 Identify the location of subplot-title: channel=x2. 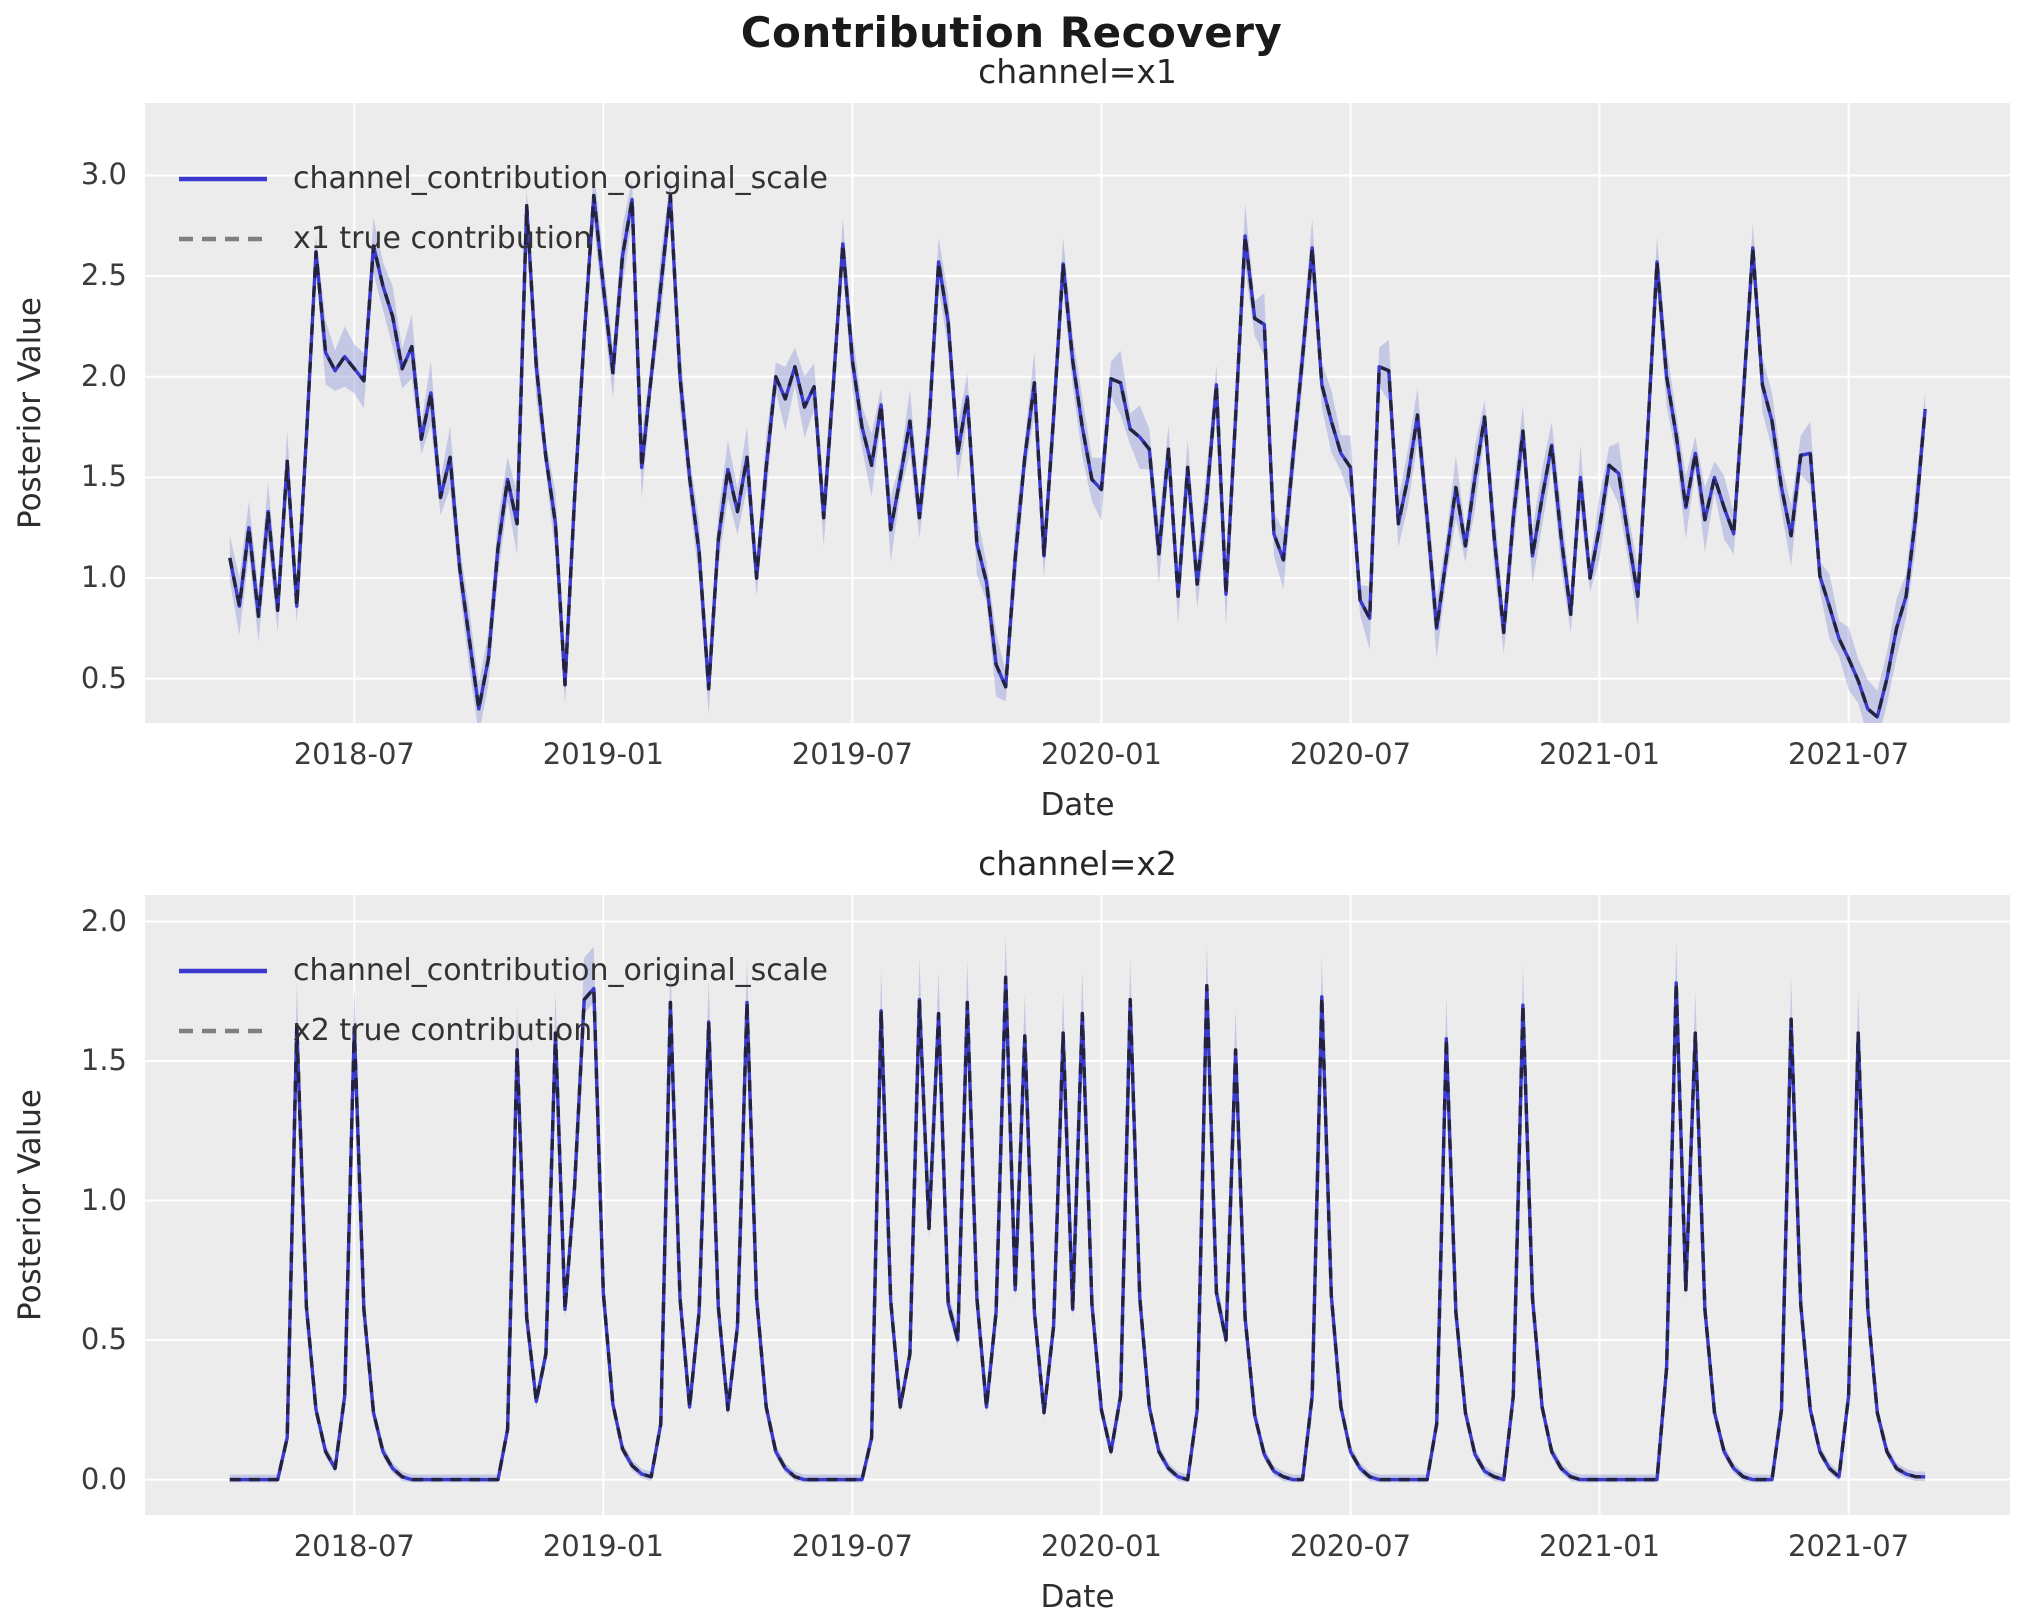
(1077, 863).